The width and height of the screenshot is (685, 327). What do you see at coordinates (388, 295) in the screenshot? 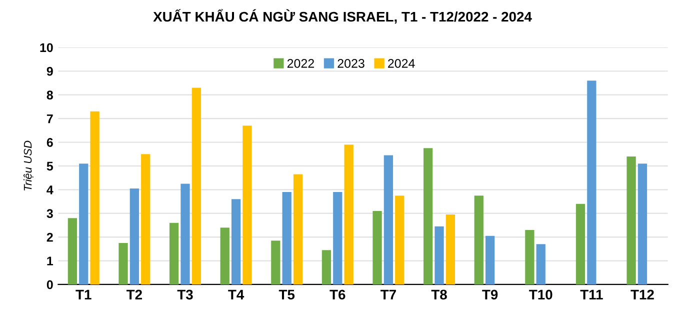
I see `x-tick-label: T7` at bounding box center [388, 295].